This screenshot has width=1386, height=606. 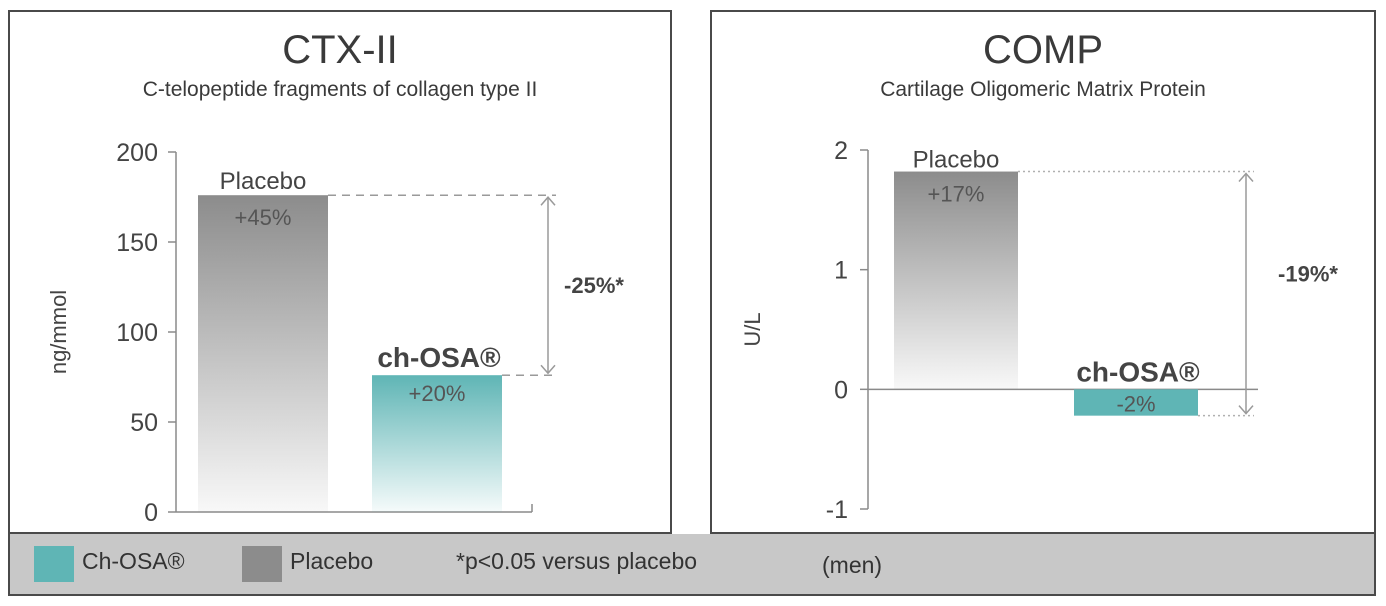 I want to click on legend-placebo-swatch, so click(x=262, y=564).